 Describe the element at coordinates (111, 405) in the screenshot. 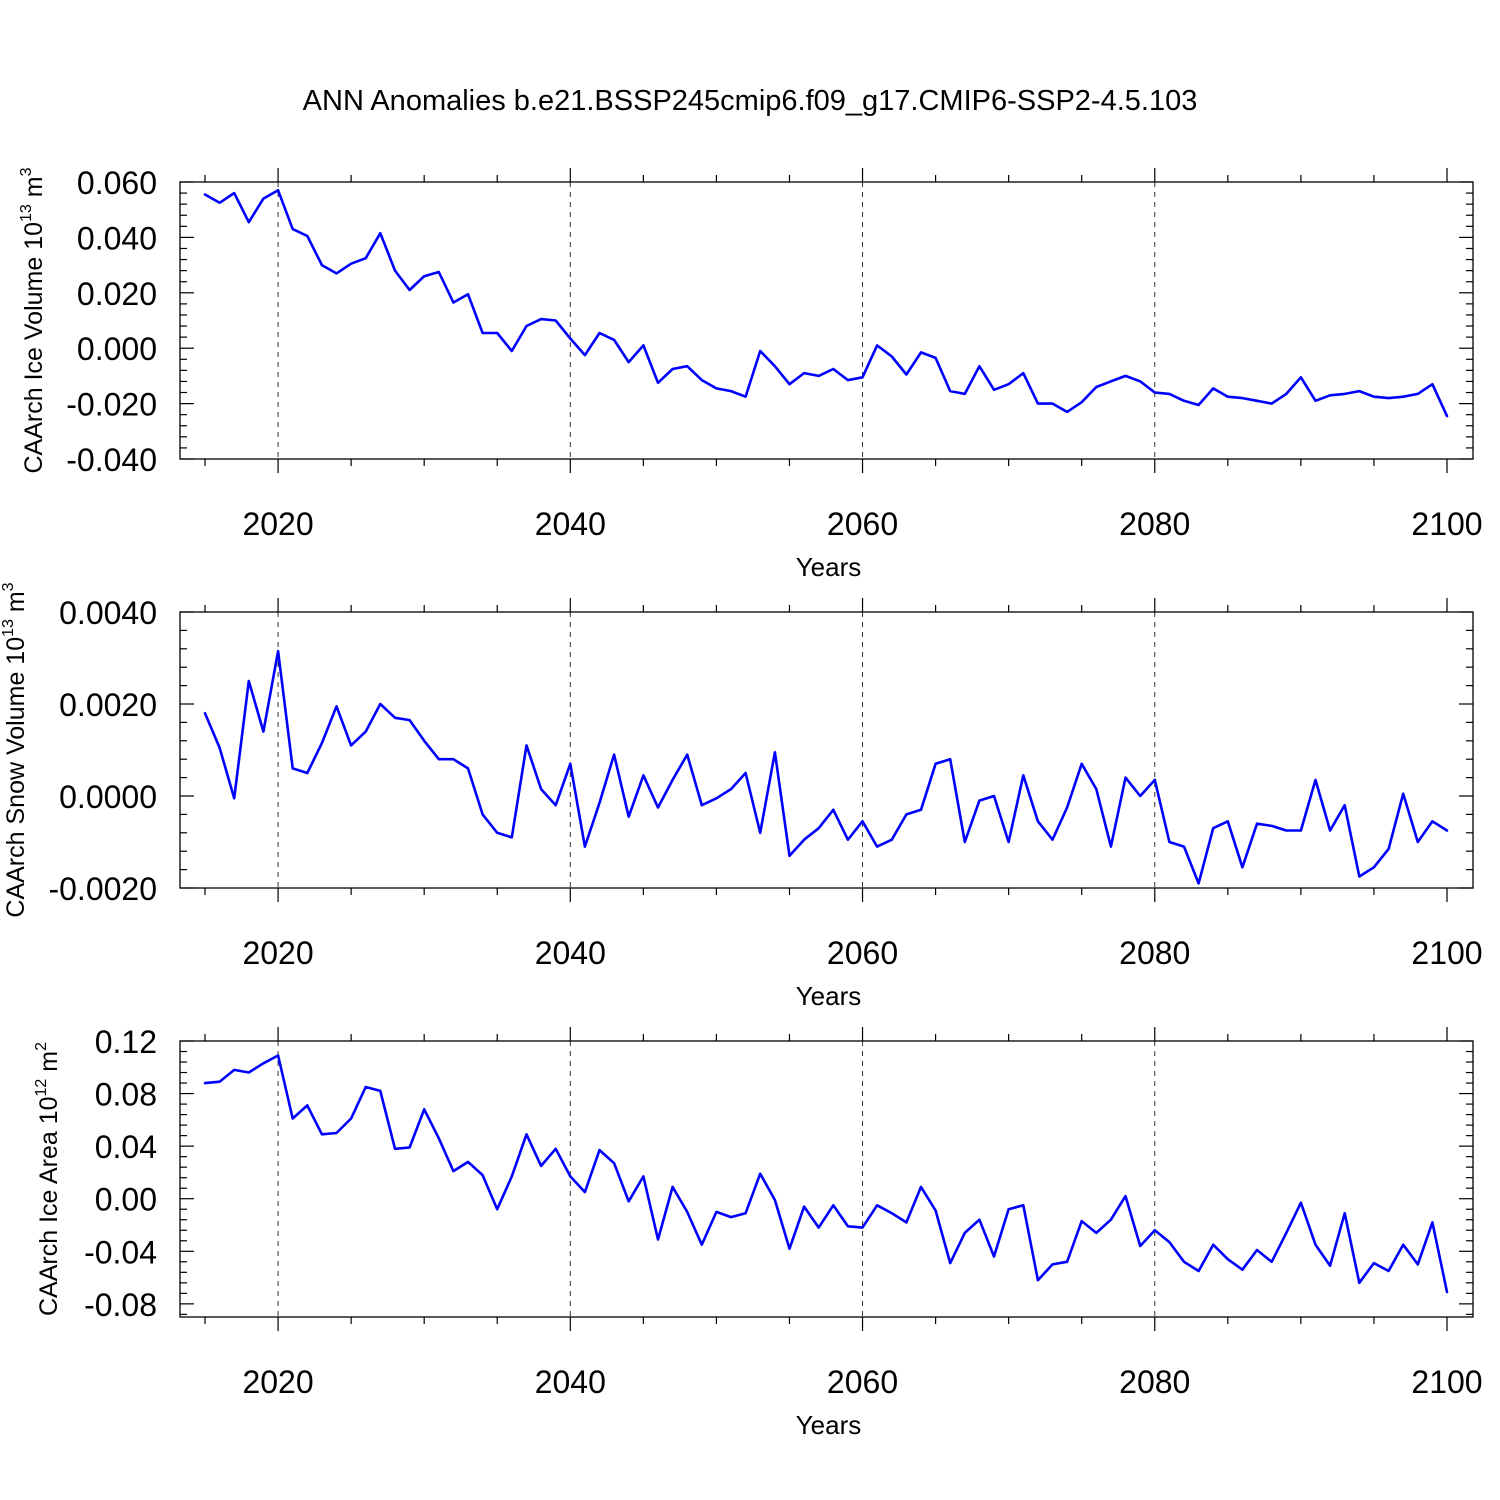

I see `y-tick-label: -0.020` at that location.